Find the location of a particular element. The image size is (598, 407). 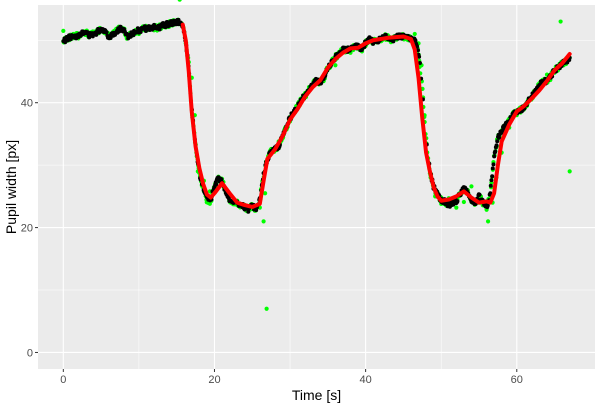

y-axis-title: Pupil width [px] is located at coordinates (11, 187).